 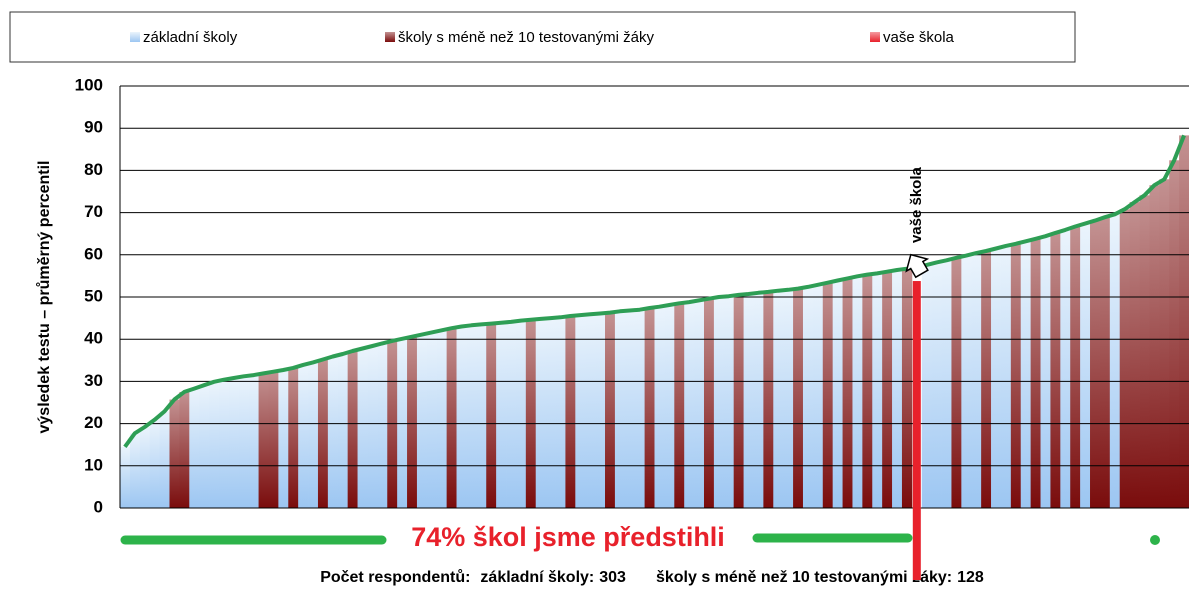 I want to click on footer-count: 303, so click(x=612, y=577).